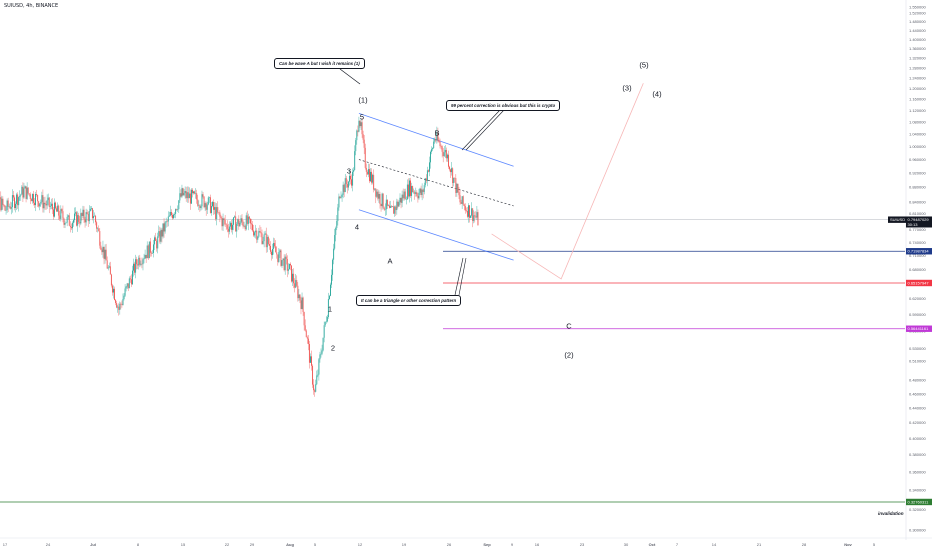 This screenshot has width=932, height=550. I want to click on callout-wave-a: Can be wave A but I wish it remains (1), so click(319, 63).